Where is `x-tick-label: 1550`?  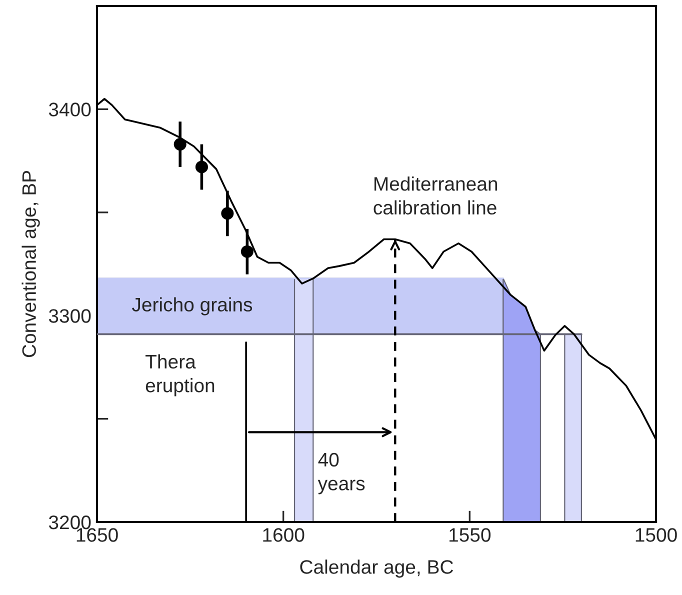 x-tick-label: 1550 is located at coordinates (470, 535).